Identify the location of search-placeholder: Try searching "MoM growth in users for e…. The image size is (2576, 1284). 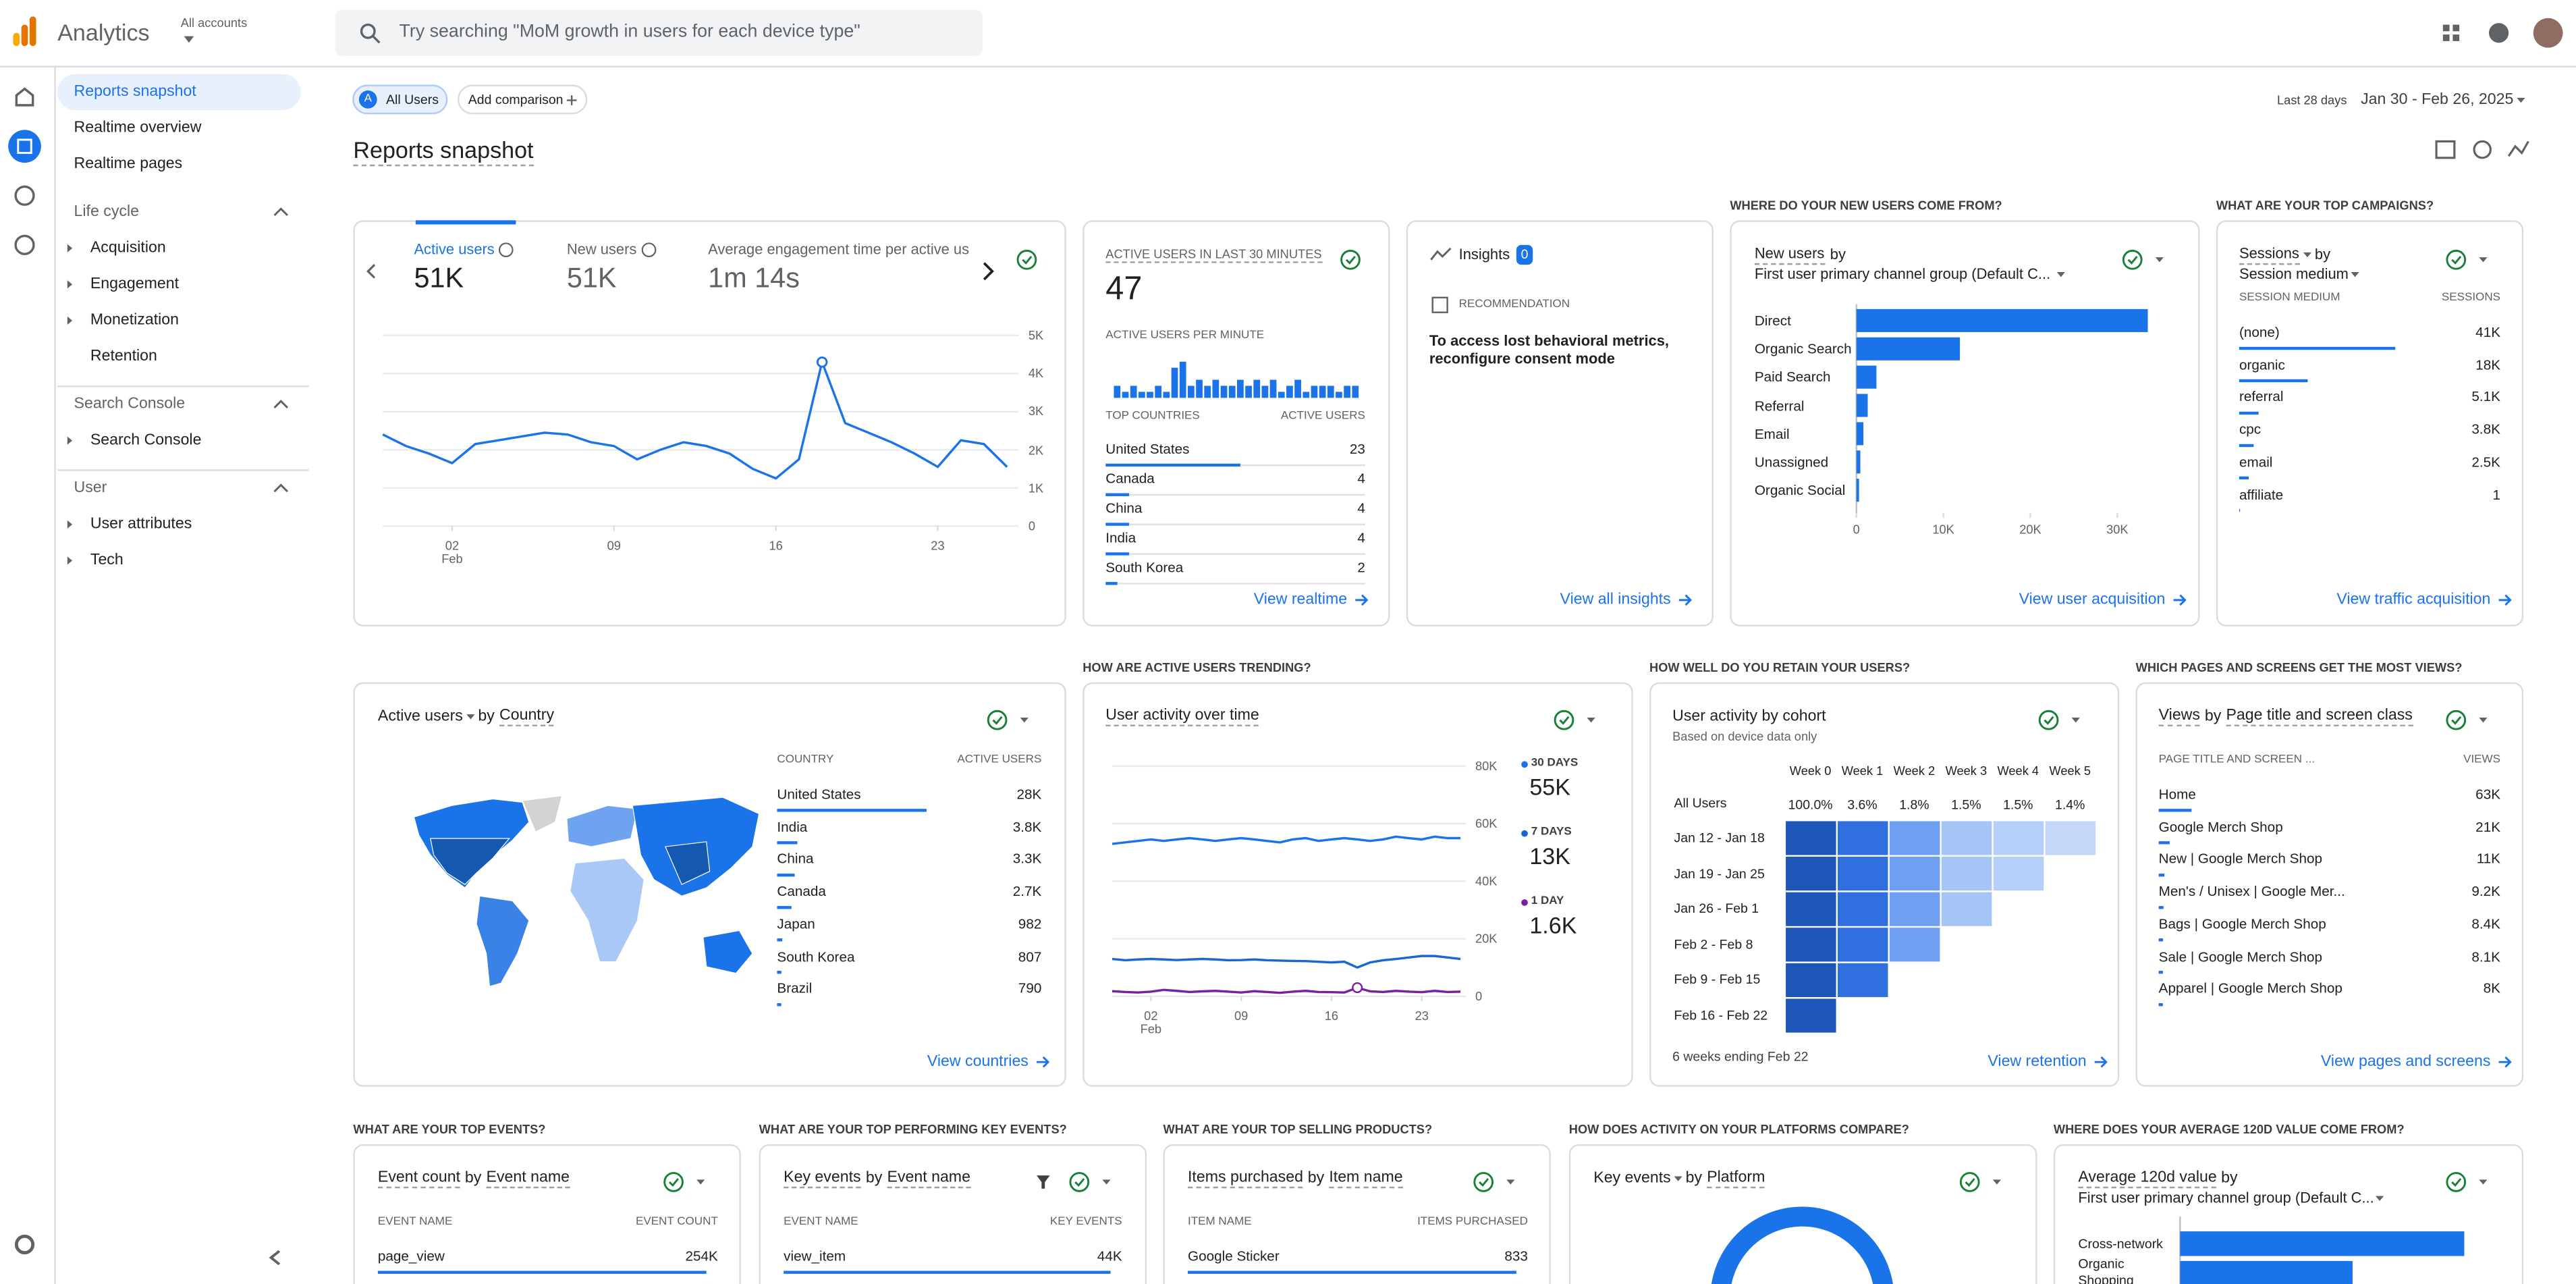
(629, 32).